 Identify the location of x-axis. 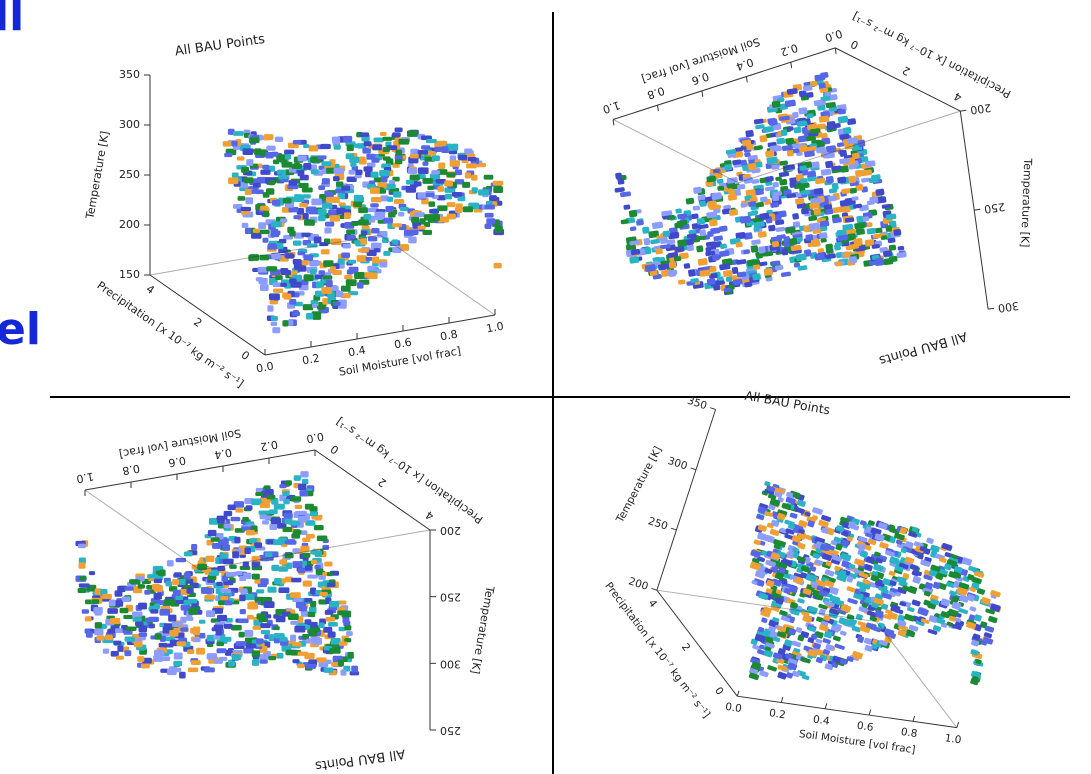
(847, 712).